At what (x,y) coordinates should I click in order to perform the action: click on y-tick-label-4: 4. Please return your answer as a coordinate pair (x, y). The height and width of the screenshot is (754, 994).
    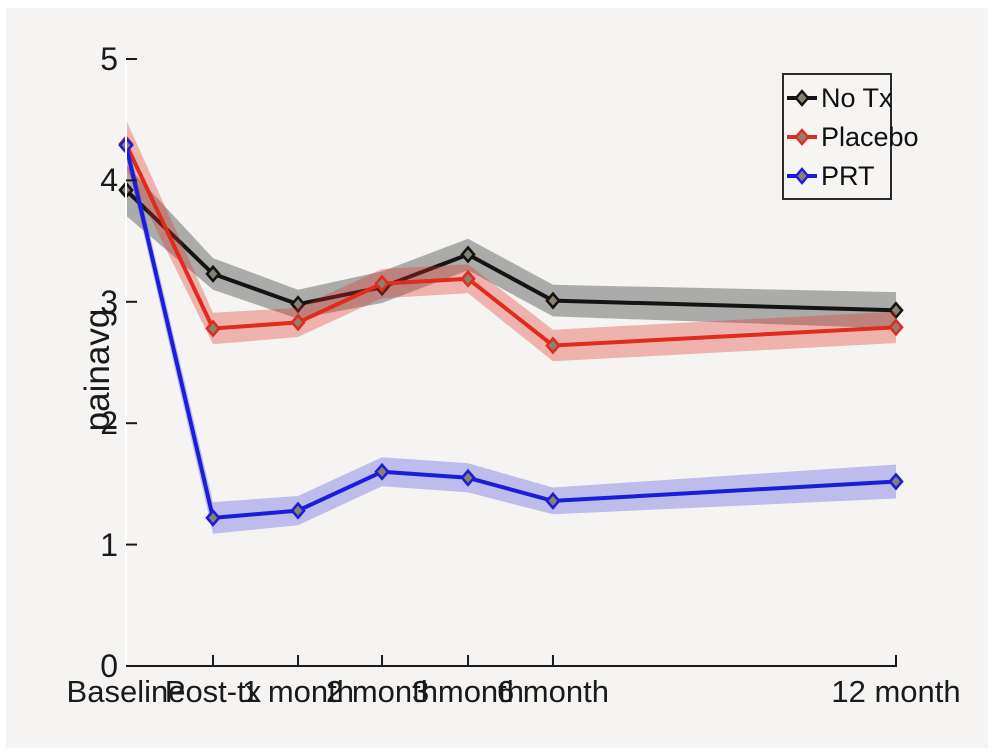
    Looking at the image, I should click on (109, 180).